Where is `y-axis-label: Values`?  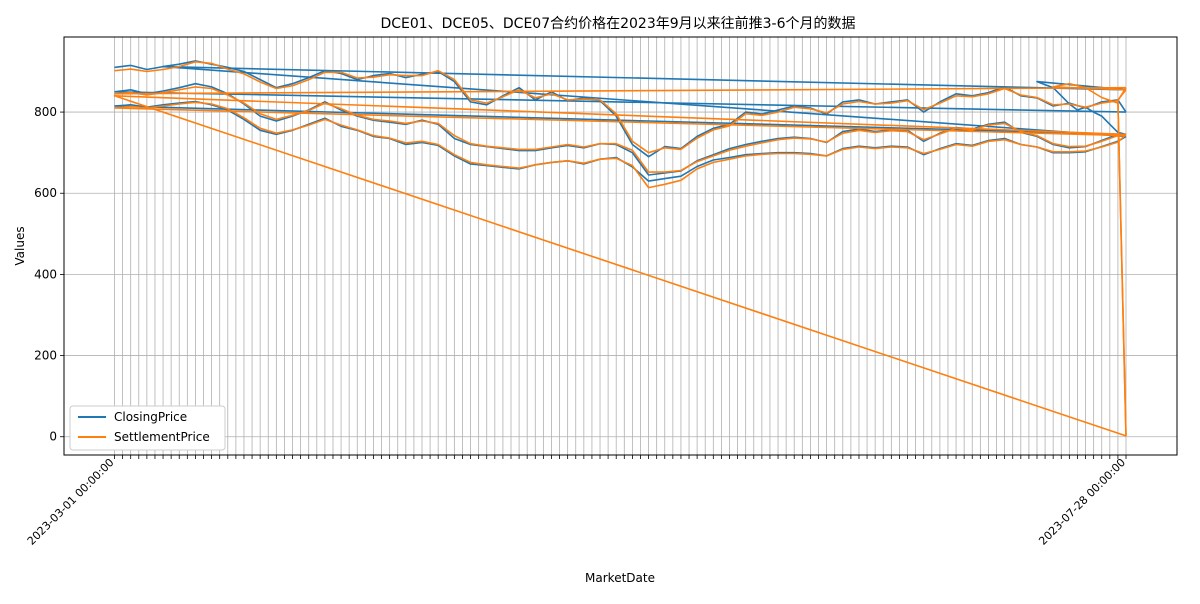 y-axis-label: Values is located at coordinates (20, 245).